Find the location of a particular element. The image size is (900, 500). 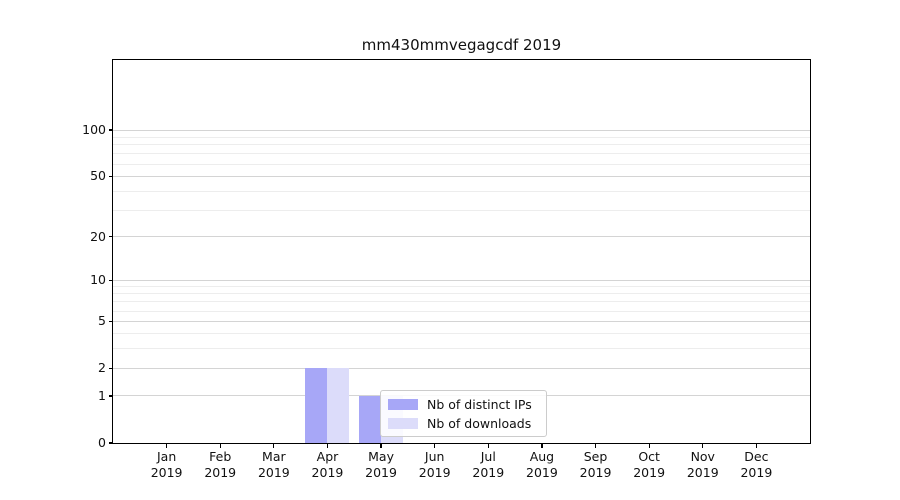

x-tick-label: Aug 2019 is located at coordinates (542, 464).